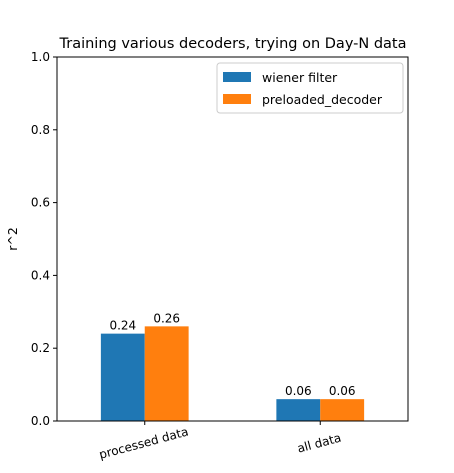  What do you see at coordinates (143, 442) in the screenshot?
I see `x-tick-label: processed data` at bounding box center [143, 442].